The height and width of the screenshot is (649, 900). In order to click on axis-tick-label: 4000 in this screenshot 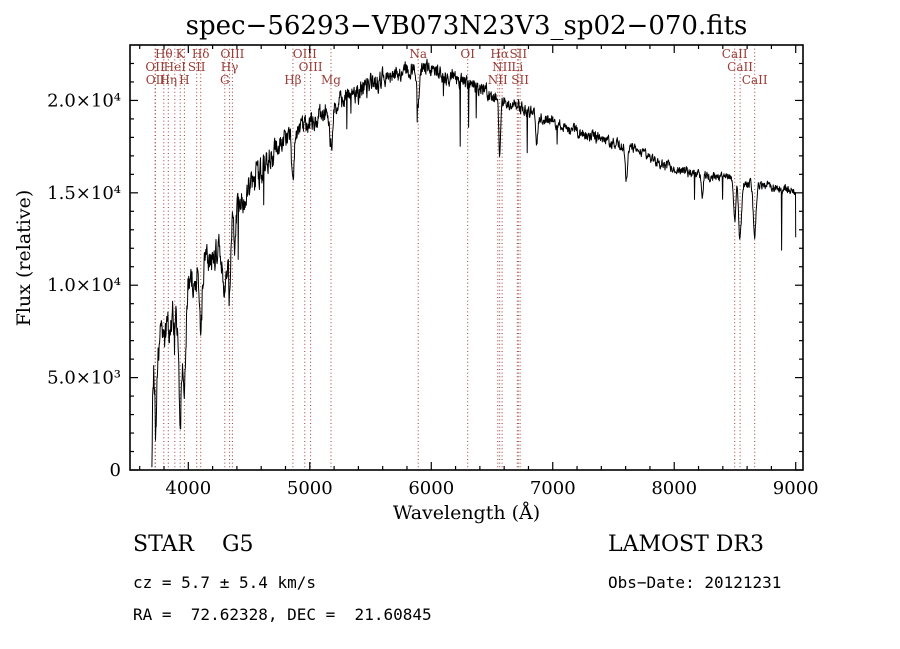, I will do `click(188, 488)`.